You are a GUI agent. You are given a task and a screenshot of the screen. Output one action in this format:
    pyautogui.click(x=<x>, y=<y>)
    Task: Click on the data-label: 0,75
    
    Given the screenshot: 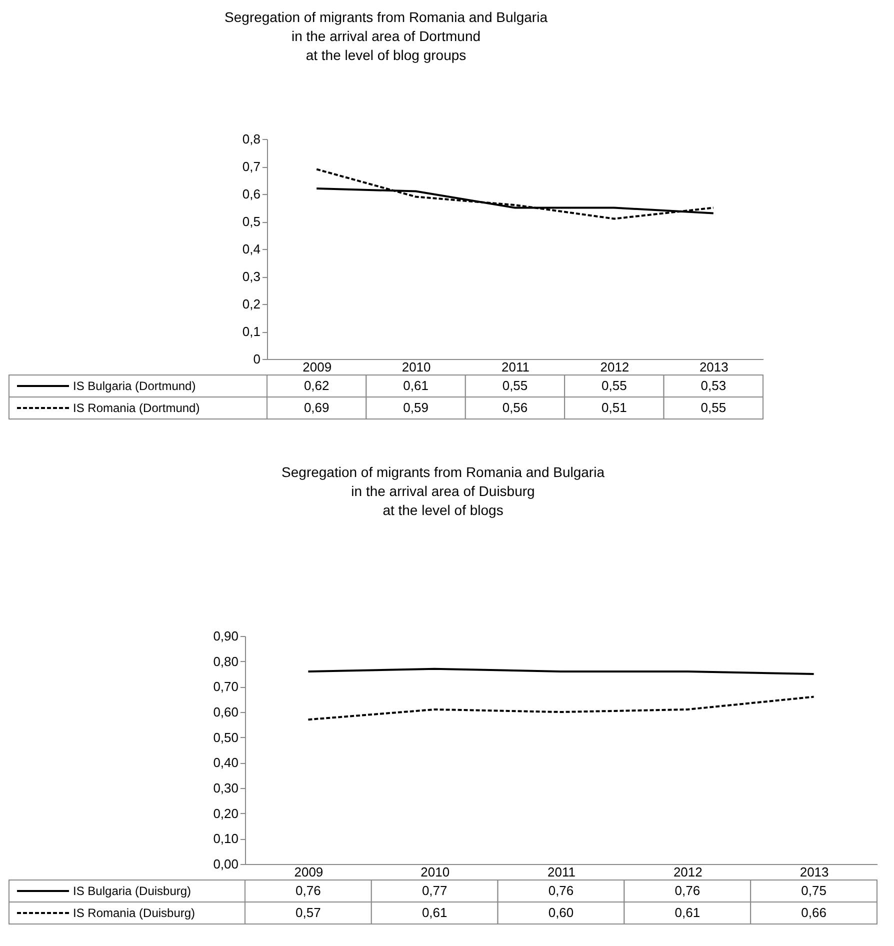 What is the action you would take?
    pyautogui.click(x=813, y=890)
    